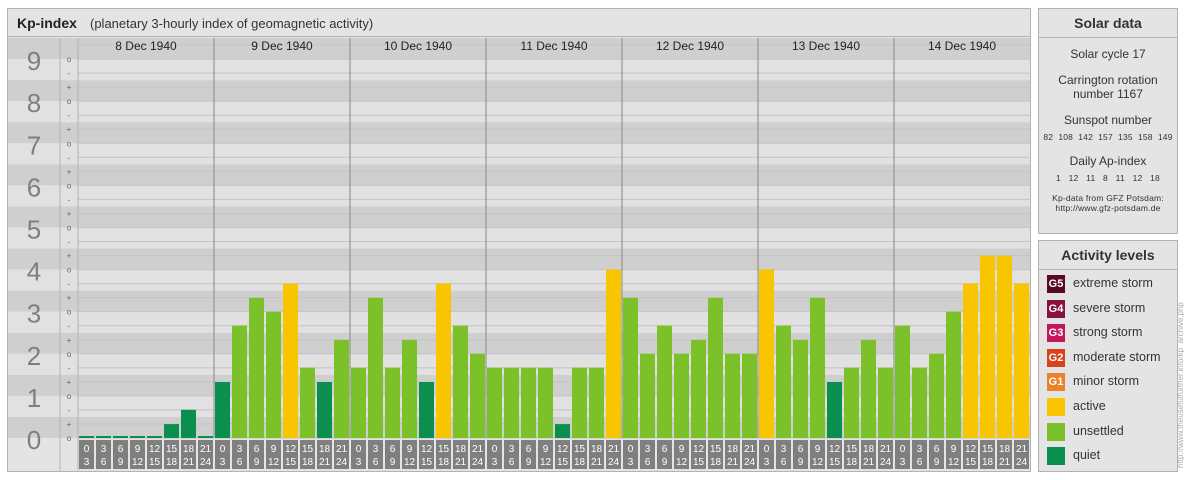 This screenshot has height=480, width=1184. I want to click on legend-label: unsettled, so click(1098, 430).